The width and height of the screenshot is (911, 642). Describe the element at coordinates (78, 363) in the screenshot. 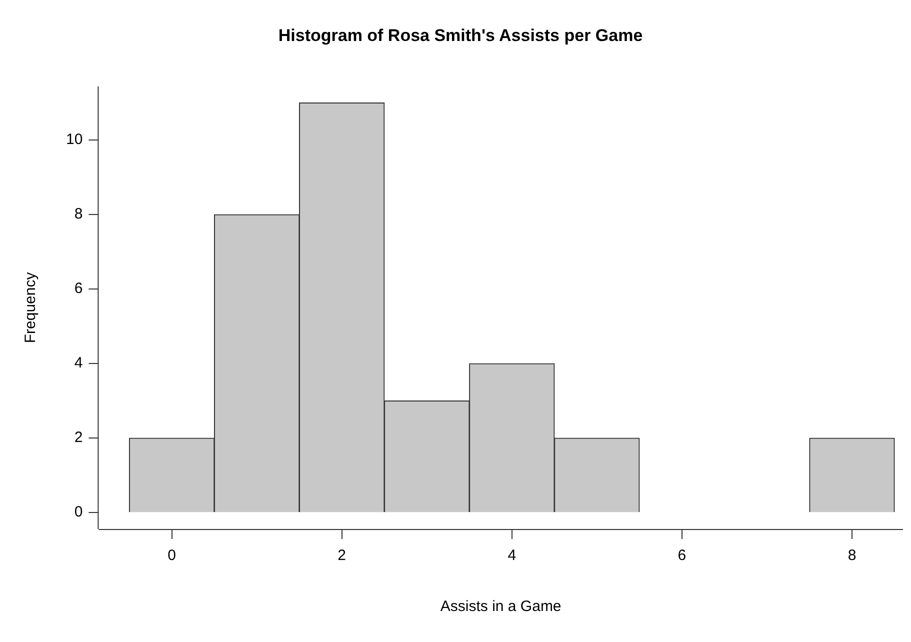

I see `y-tick-label: 4` at that location.